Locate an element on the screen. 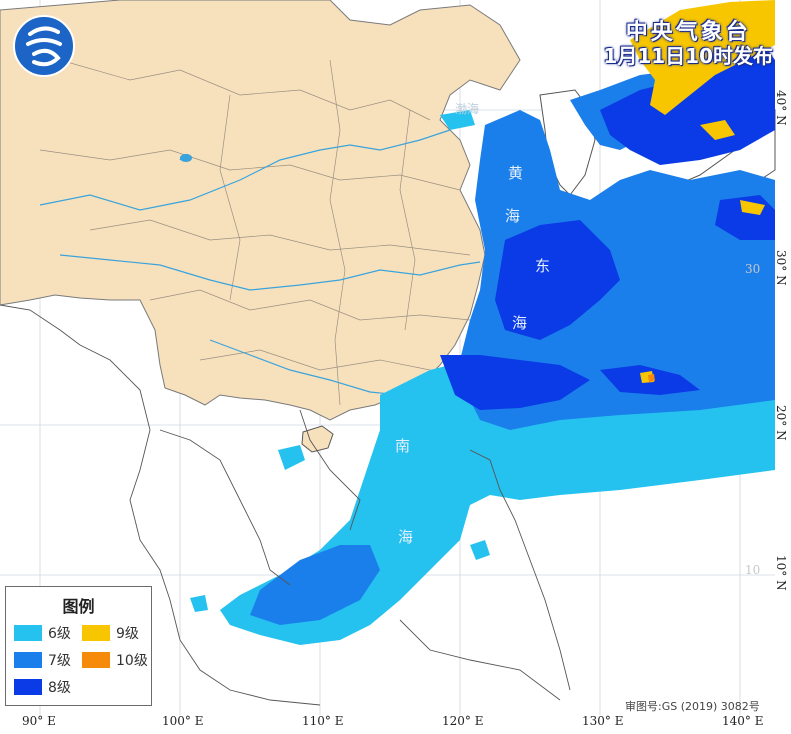 The image size is (791, 734). legend-item-8: 8级 is located at coordinates (42, 687).